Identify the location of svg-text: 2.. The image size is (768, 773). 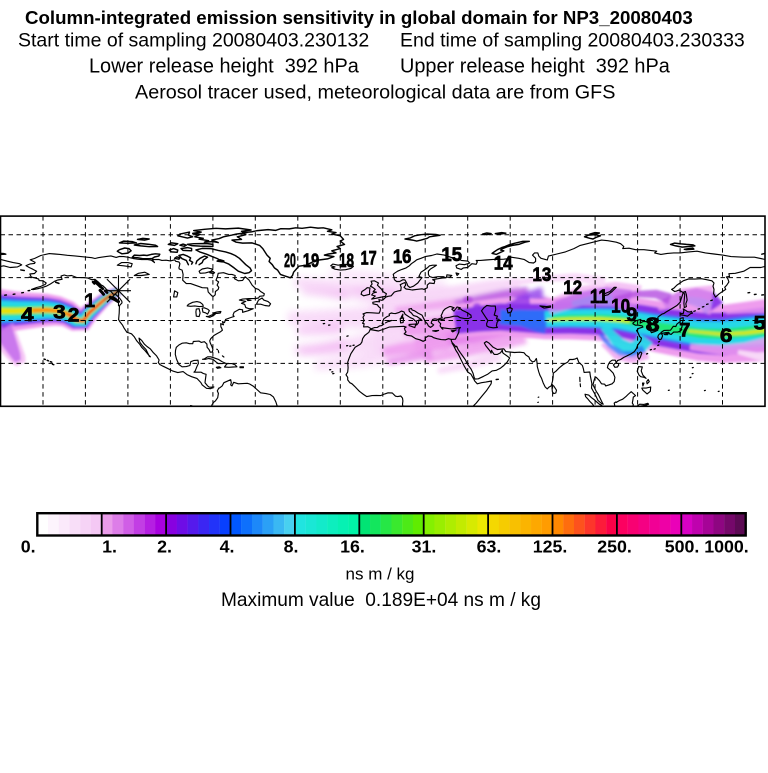
(164, 547).